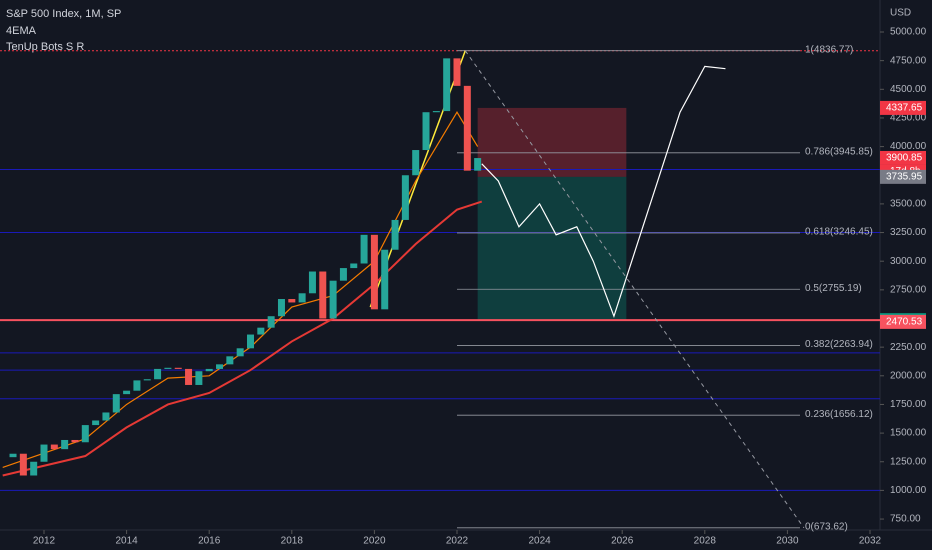 The width and height of the screenshot is (932, 550). What do you see at coordinates (870, 541) in the screenshot?
I see `x-tick-label: 2032` at bounding box center [870, 541].